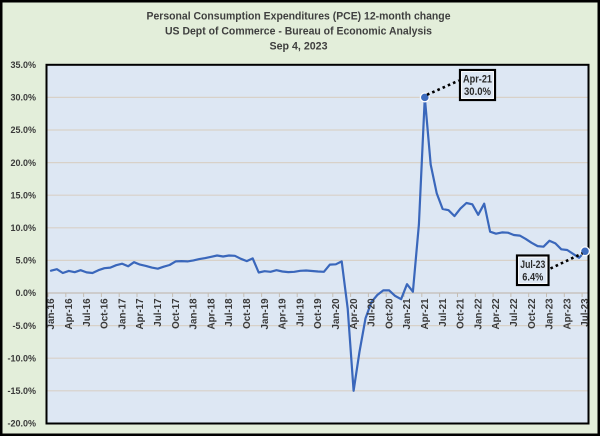 The image size is (600, 436). I want to click on svg-text: 0.0%, so click(25, 293).